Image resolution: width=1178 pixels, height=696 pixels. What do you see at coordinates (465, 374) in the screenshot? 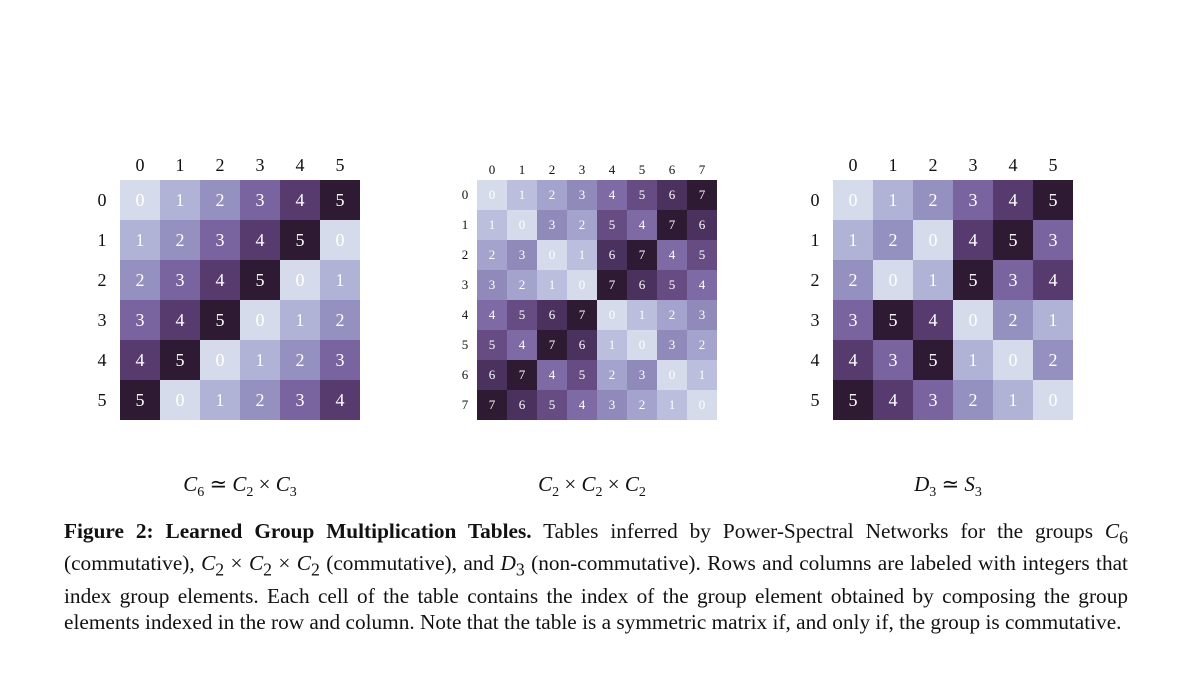
I see `row-label: 6` at bounding box center [465, 374].